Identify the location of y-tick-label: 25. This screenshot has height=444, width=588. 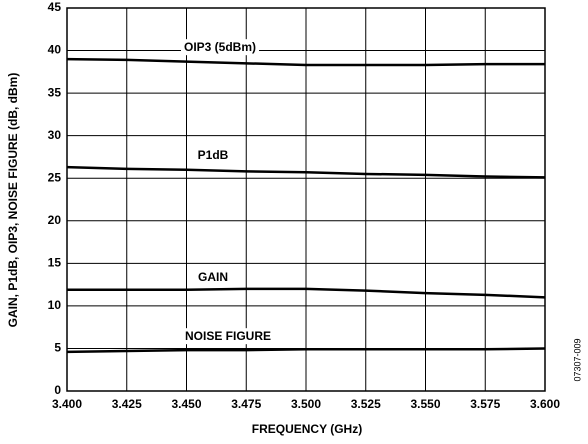
(55, 177).